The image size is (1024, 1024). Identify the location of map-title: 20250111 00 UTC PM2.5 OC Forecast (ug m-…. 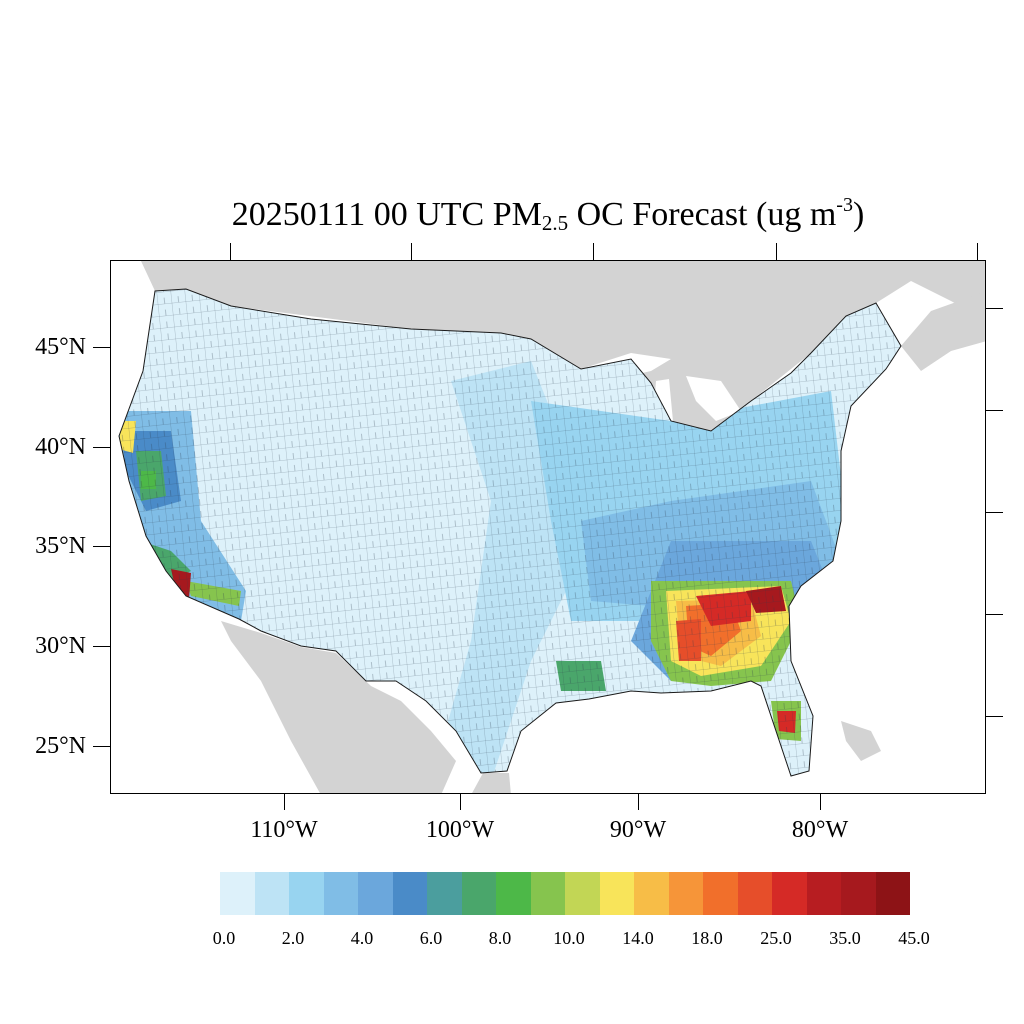
(548, 214).